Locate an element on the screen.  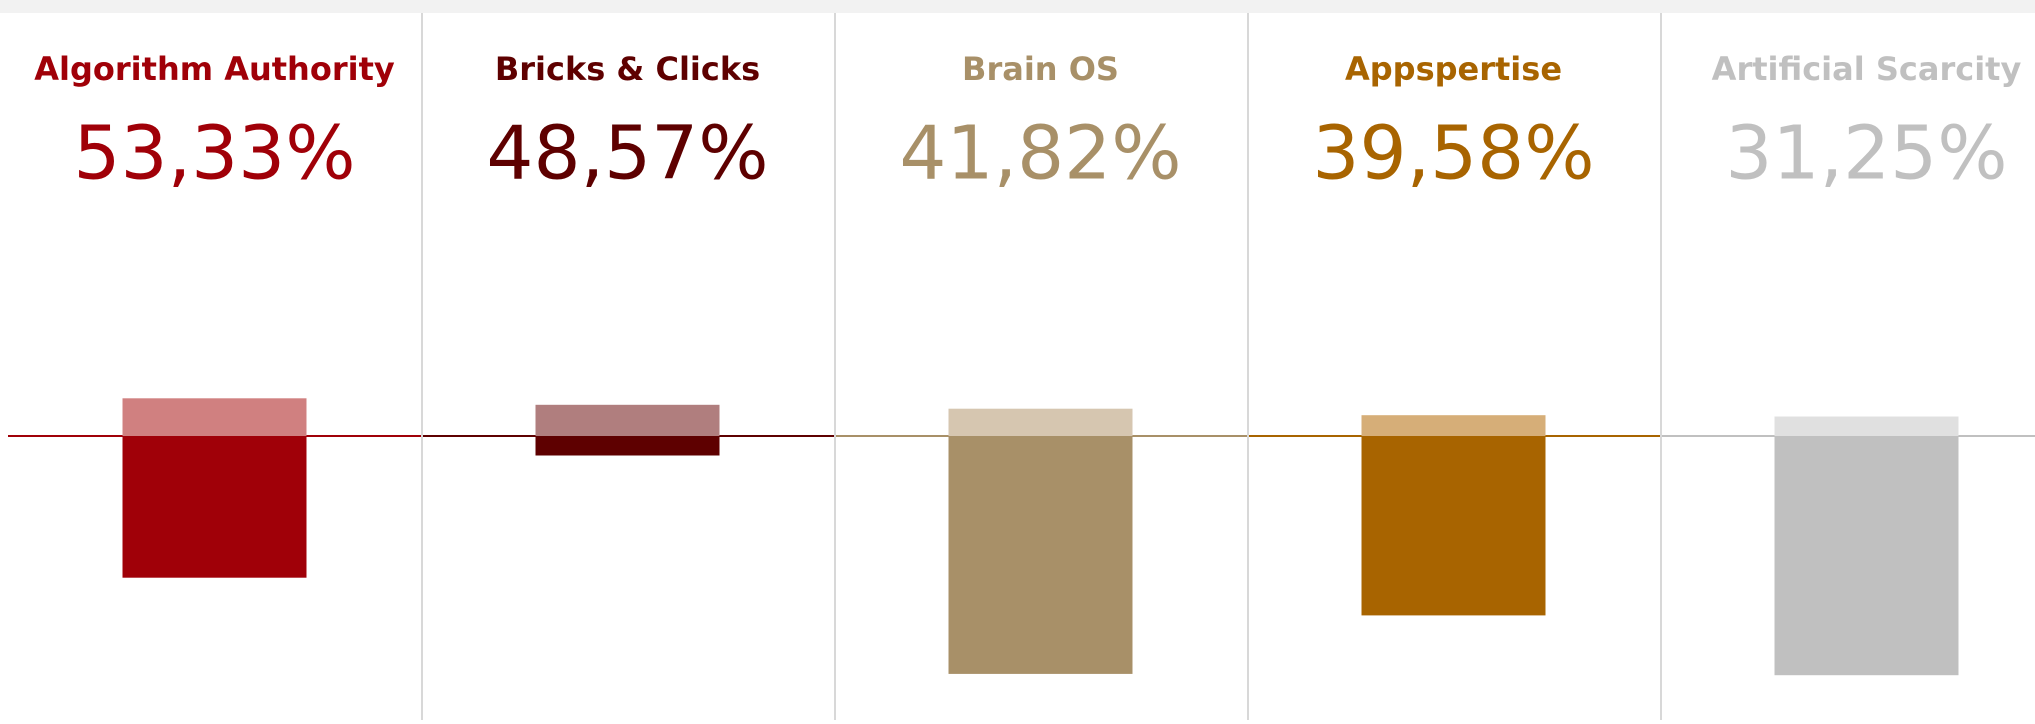
value-label: 31,25% is located at coordinates (1866, 154).